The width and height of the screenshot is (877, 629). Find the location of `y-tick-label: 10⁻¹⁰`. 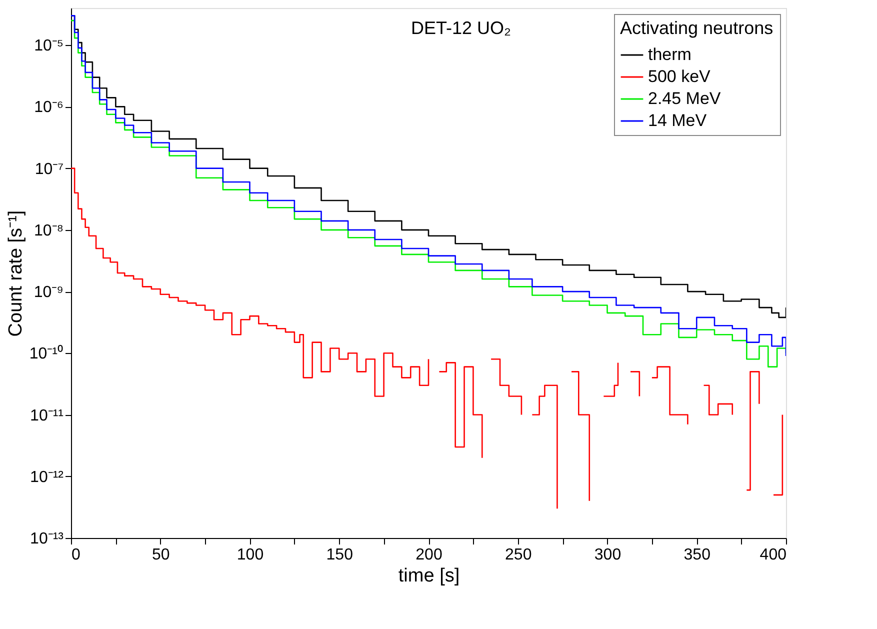

y-tick-label: 10⁻¹⁰ is located at coordinates (46, 353).